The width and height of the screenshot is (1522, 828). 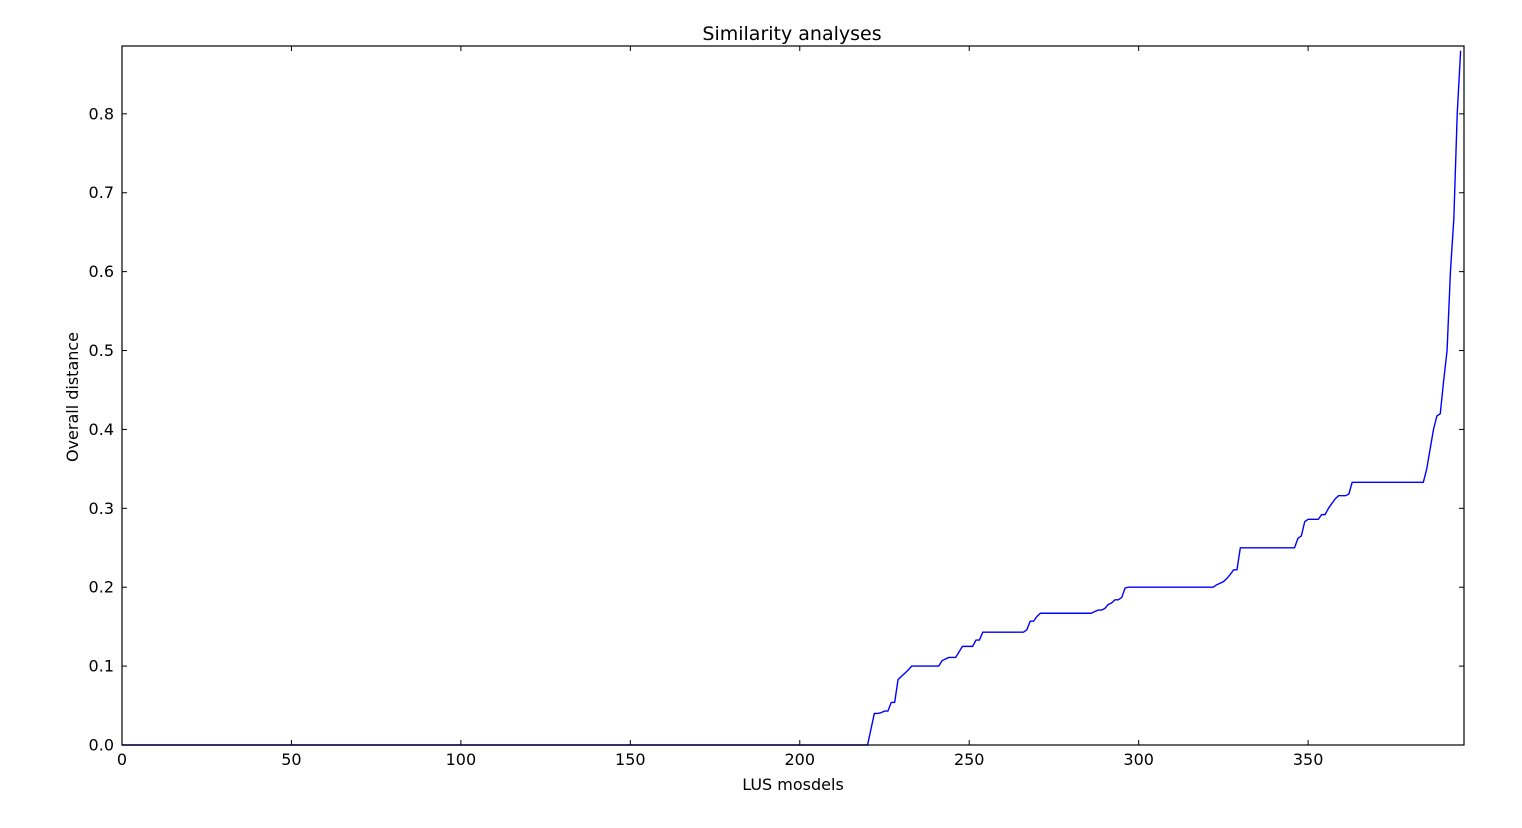 I want to click on y-tick-label: 0.0, so click(x=101, y=745).